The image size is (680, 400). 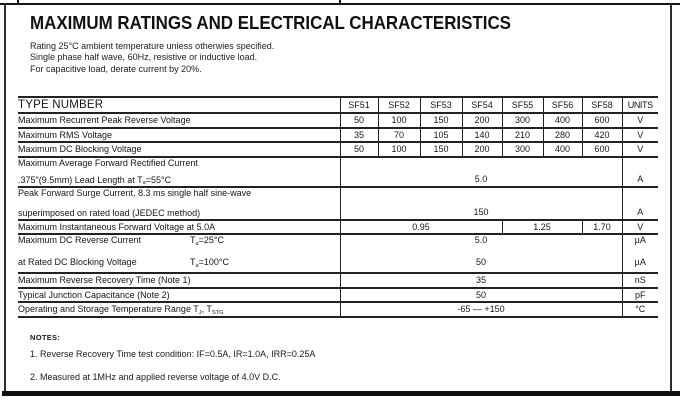 What do you see at coordinates (562, 135) in the screenshot?
I see `cell-sf56: 280` at bounding box center [562, 135].